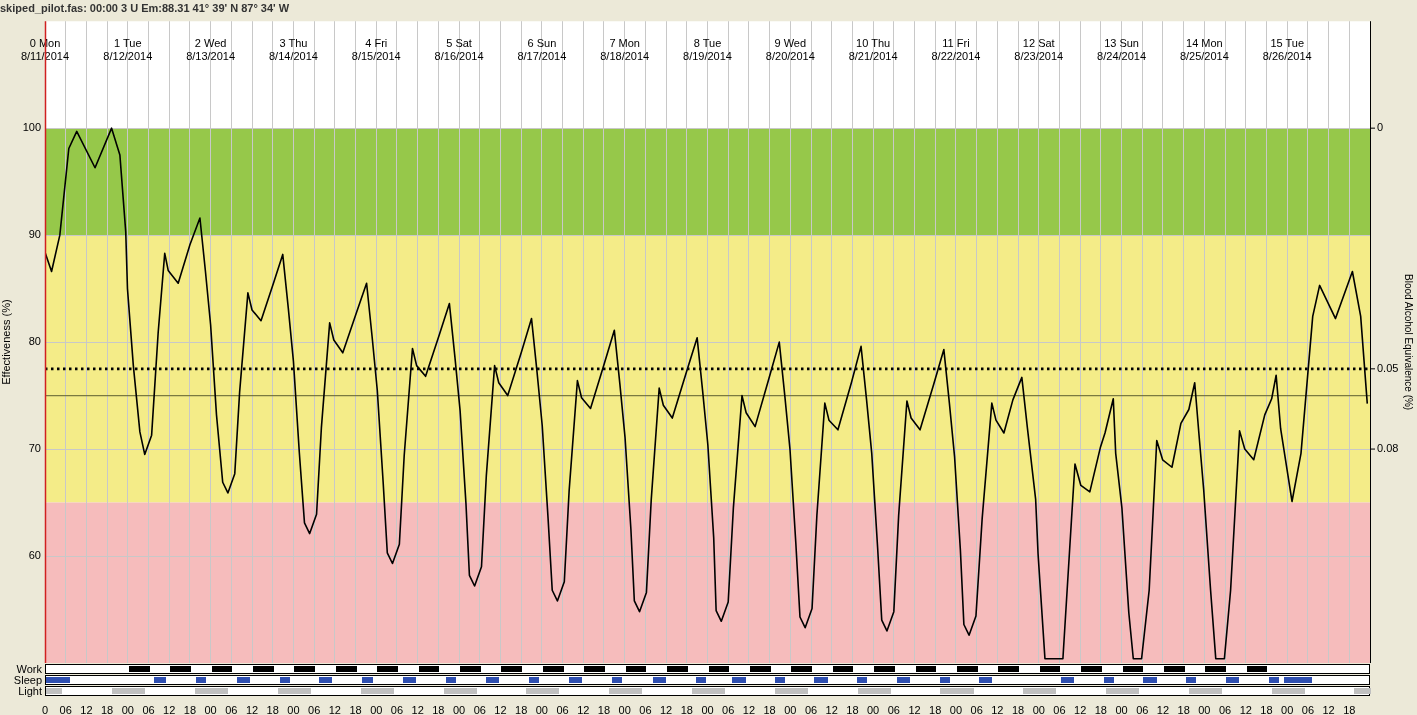 The width and height of the screenshot is (1417, 715). Describe the element at coordinates (1388, 367) in the screenshot. I see `annotation: 0.05` at that location.